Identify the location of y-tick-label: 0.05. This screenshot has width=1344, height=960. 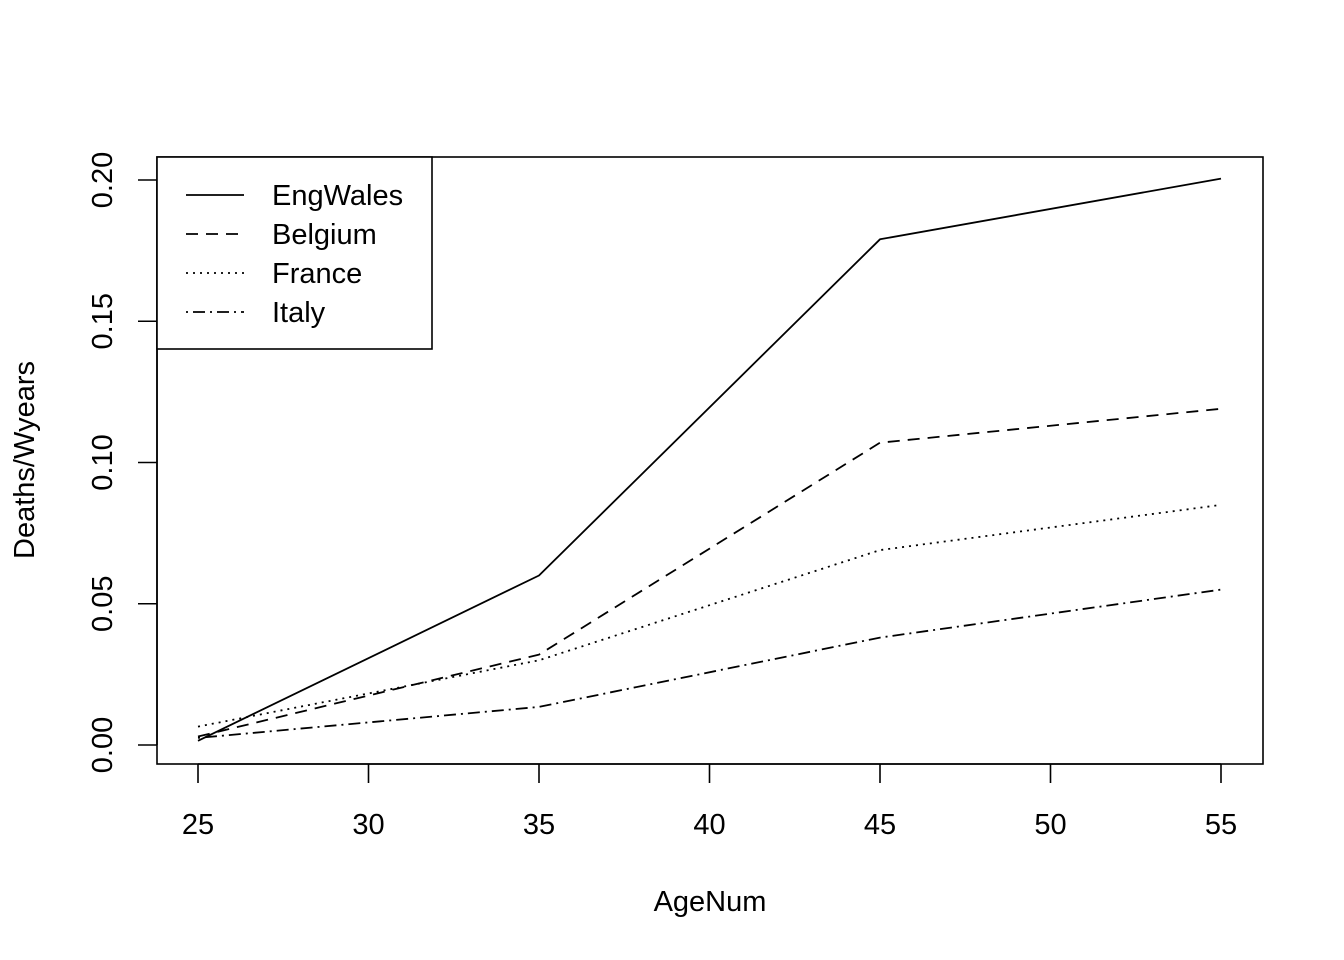
(103, 604).